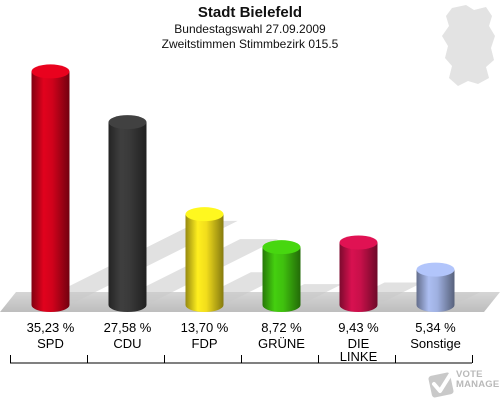  I want to click on germany-map-icon, so click(468, 45).